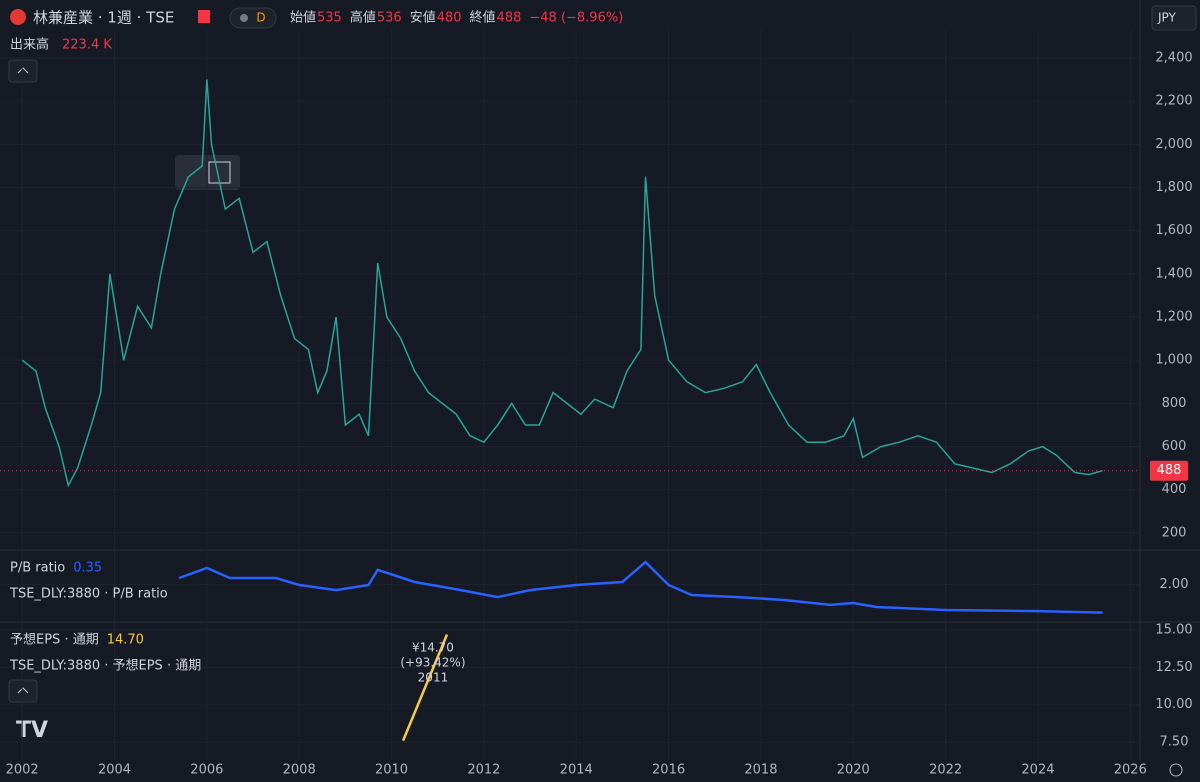 This screenshot has height=782, width=1200. What do you see at coordinates (449, 18) in the screenshot?
I see `ohlc-value: 480` at bounding box center [449, 18].